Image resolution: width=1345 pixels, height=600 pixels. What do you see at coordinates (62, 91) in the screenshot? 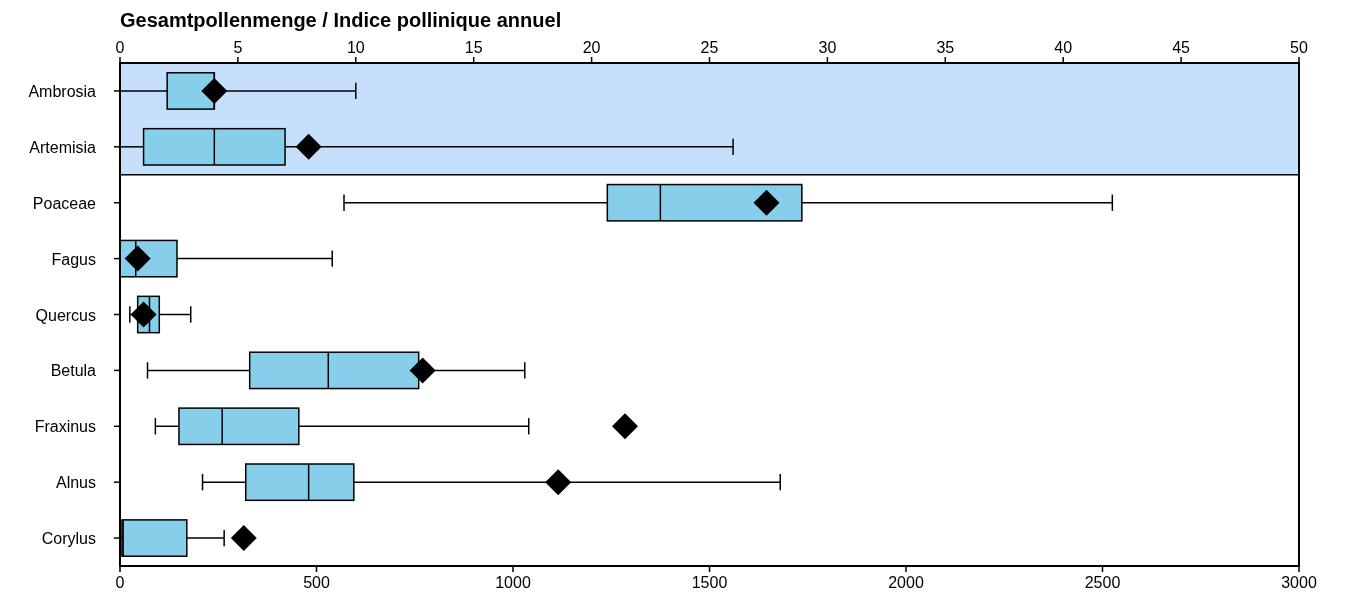
I see `y-tick-label: Ambrosia` at bounding box center [62, 91].